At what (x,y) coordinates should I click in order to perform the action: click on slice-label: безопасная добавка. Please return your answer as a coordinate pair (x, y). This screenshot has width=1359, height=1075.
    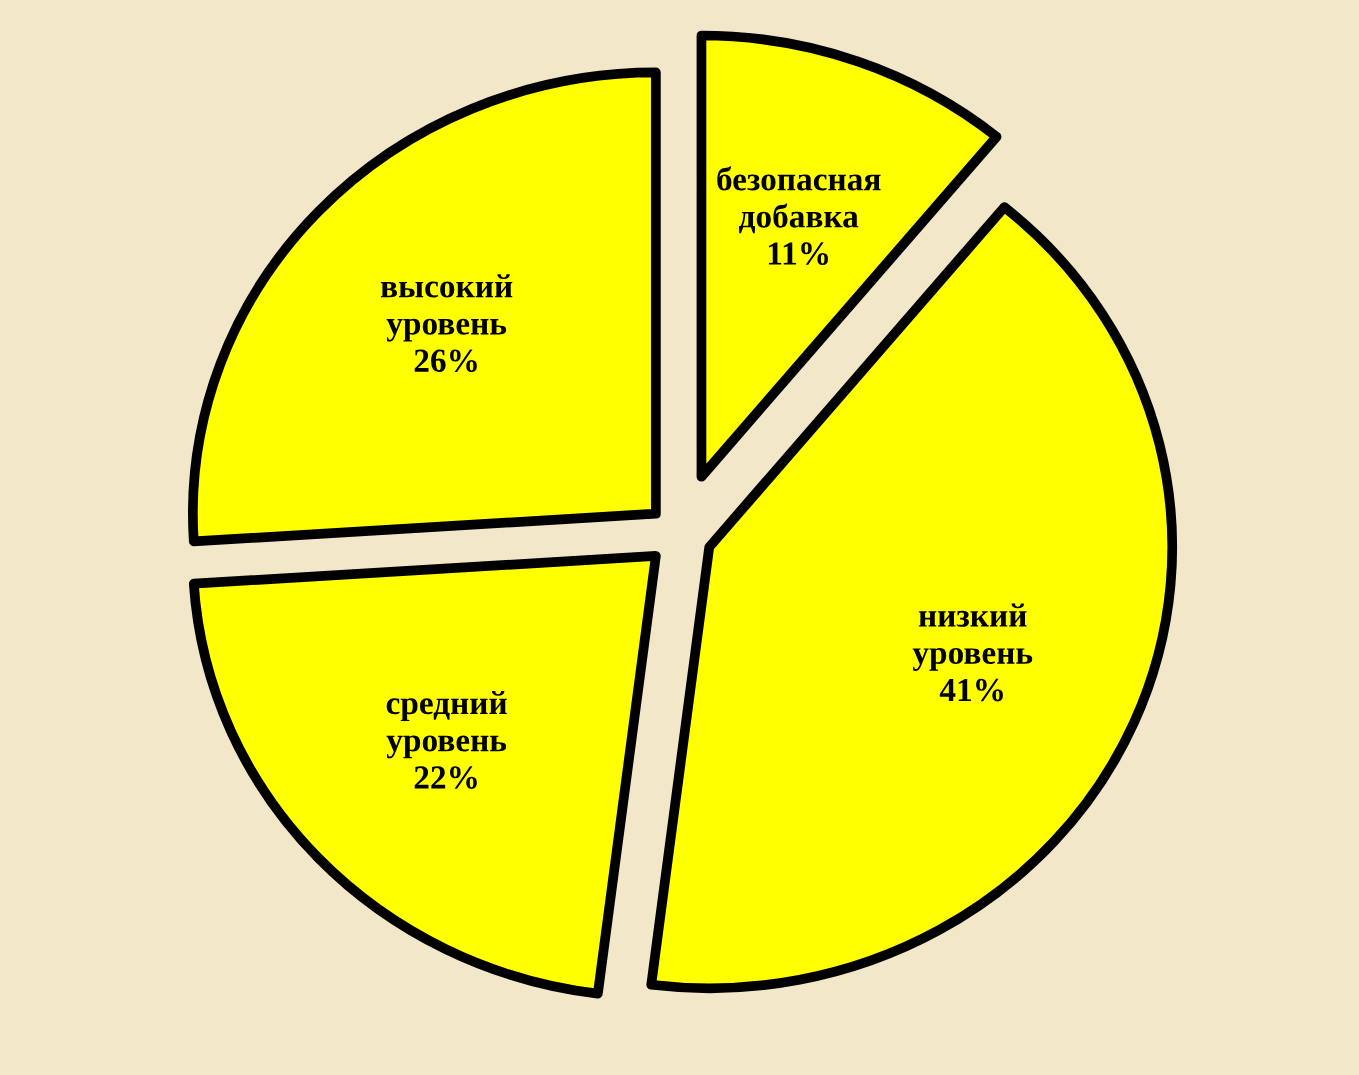
    Looking at the image, I should click on (799, 200).